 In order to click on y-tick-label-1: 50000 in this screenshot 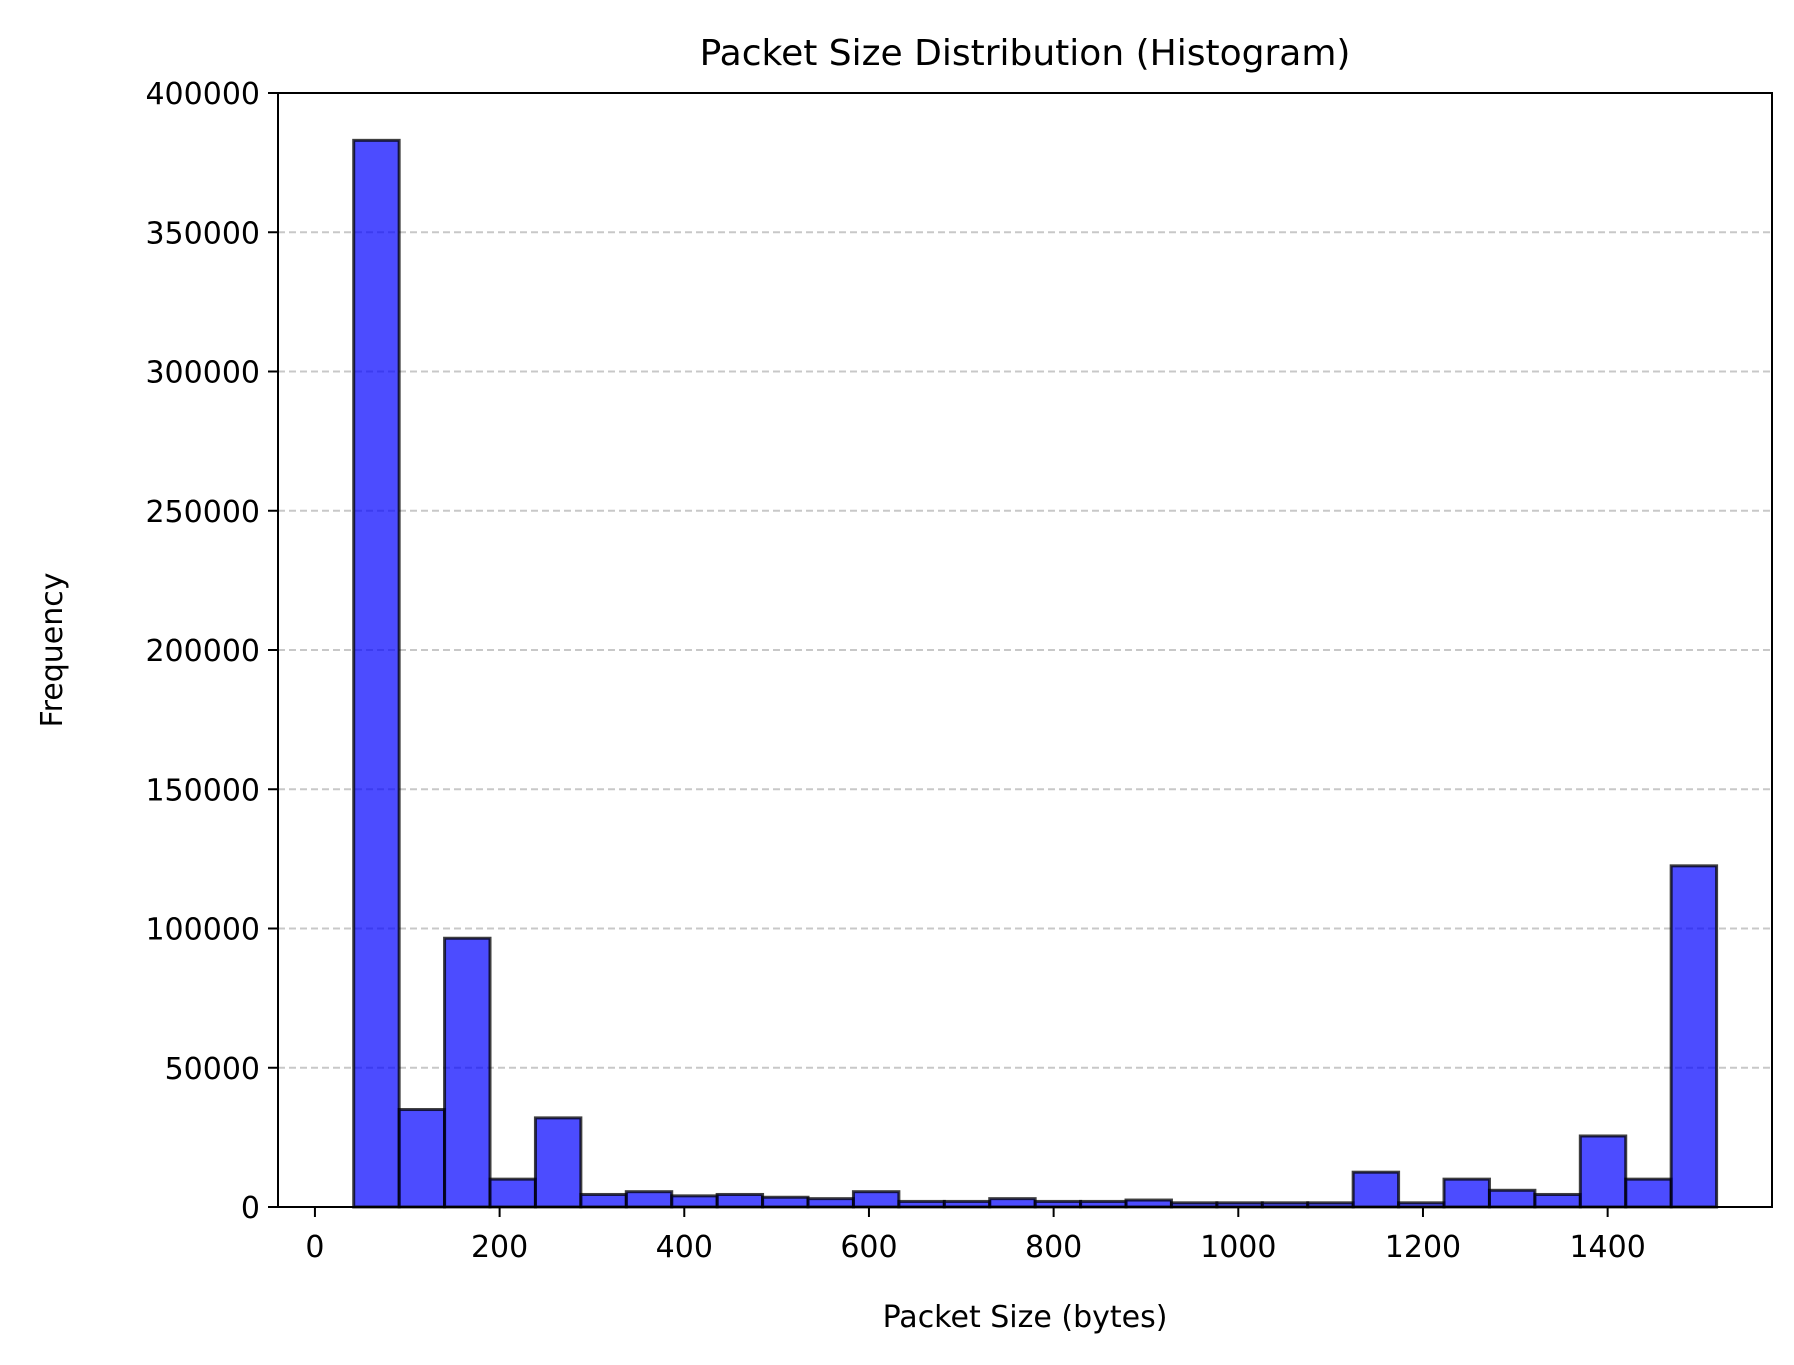, I will do `click(212, 1069)`.